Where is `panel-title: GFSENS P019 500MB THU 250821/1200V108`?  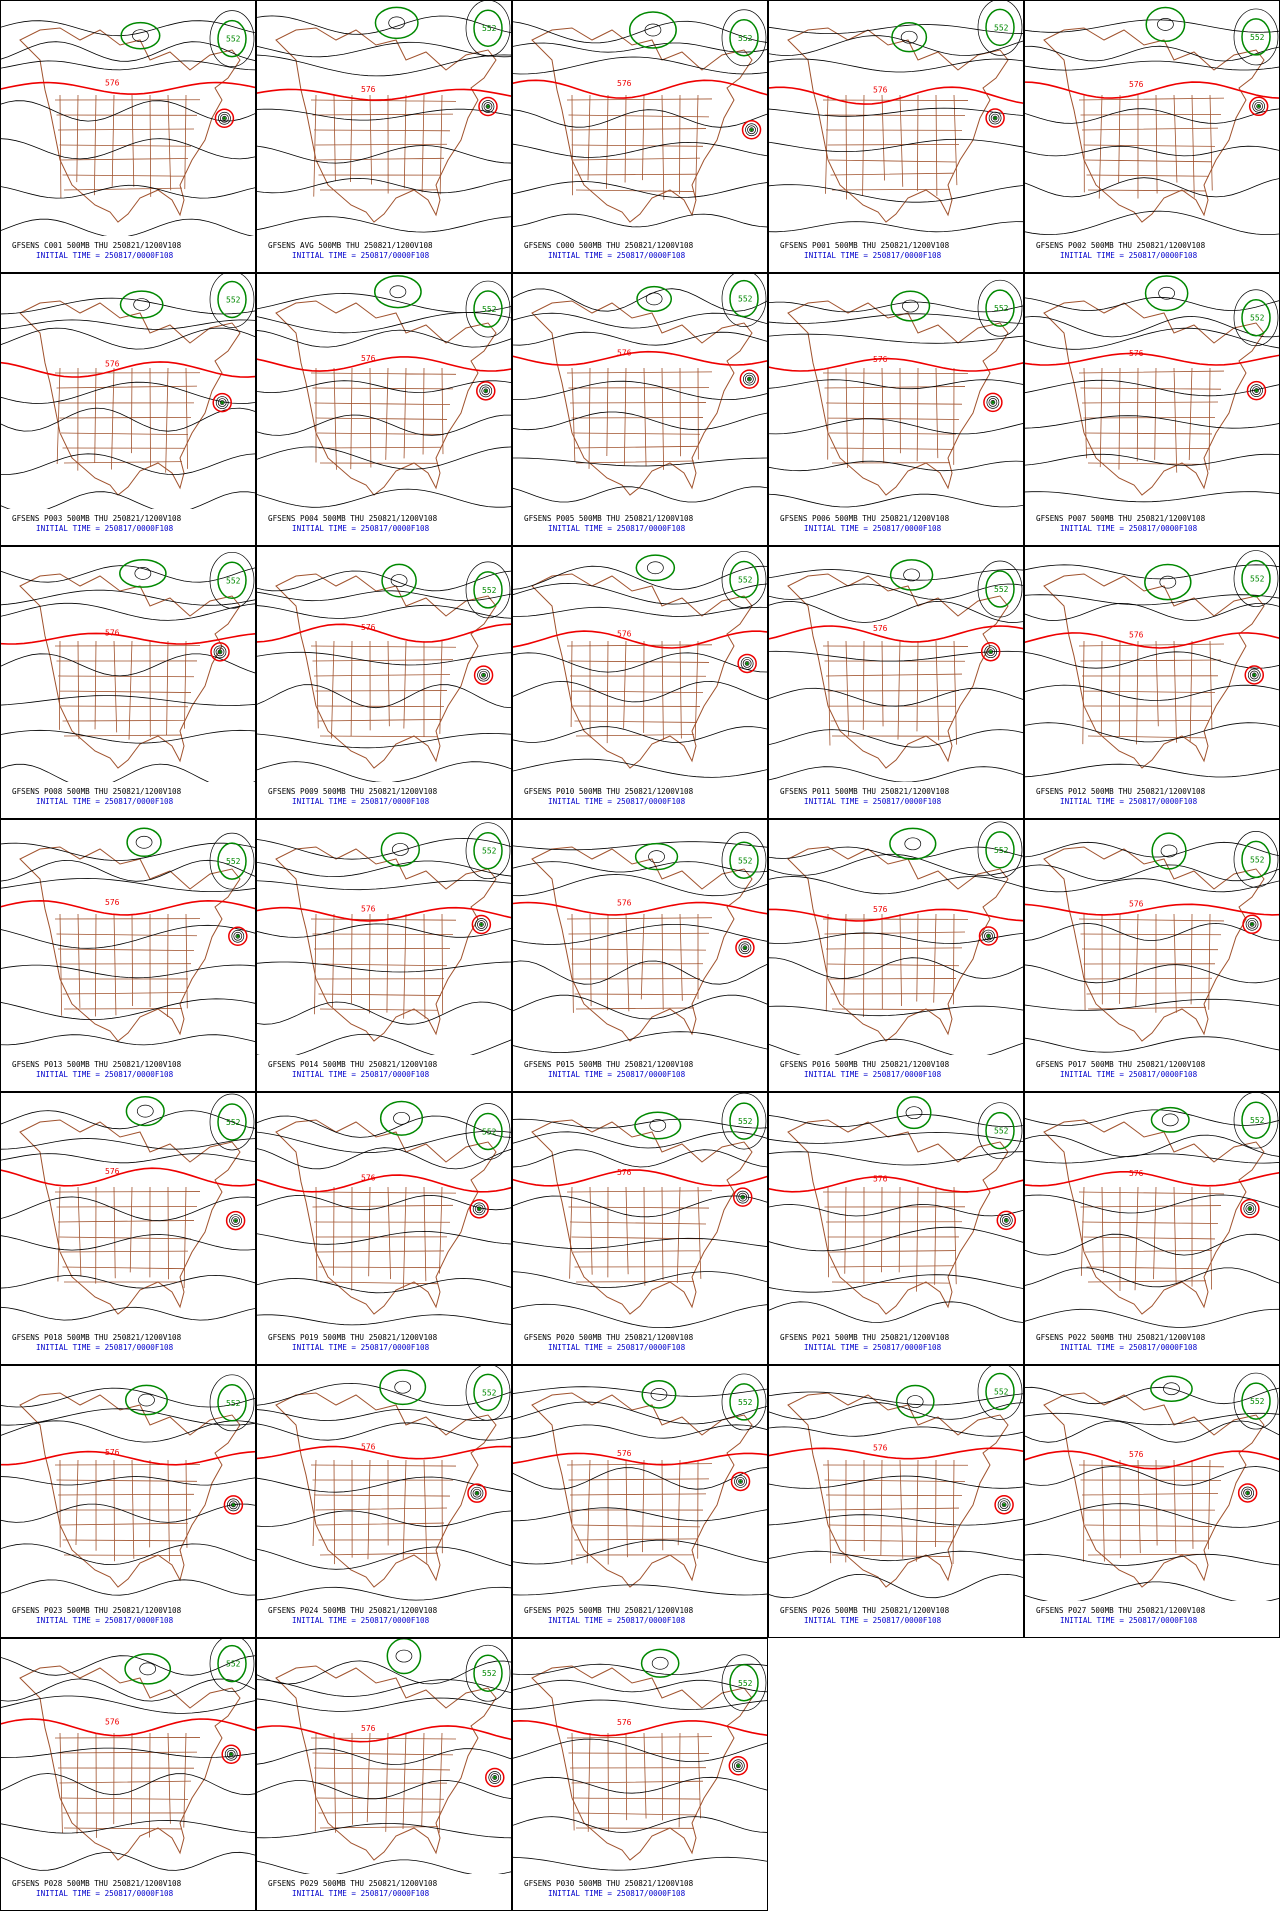
panel-title: GFSENS P019 500MB THU 250821/1200V108 is located at coordinates (353, 1337).